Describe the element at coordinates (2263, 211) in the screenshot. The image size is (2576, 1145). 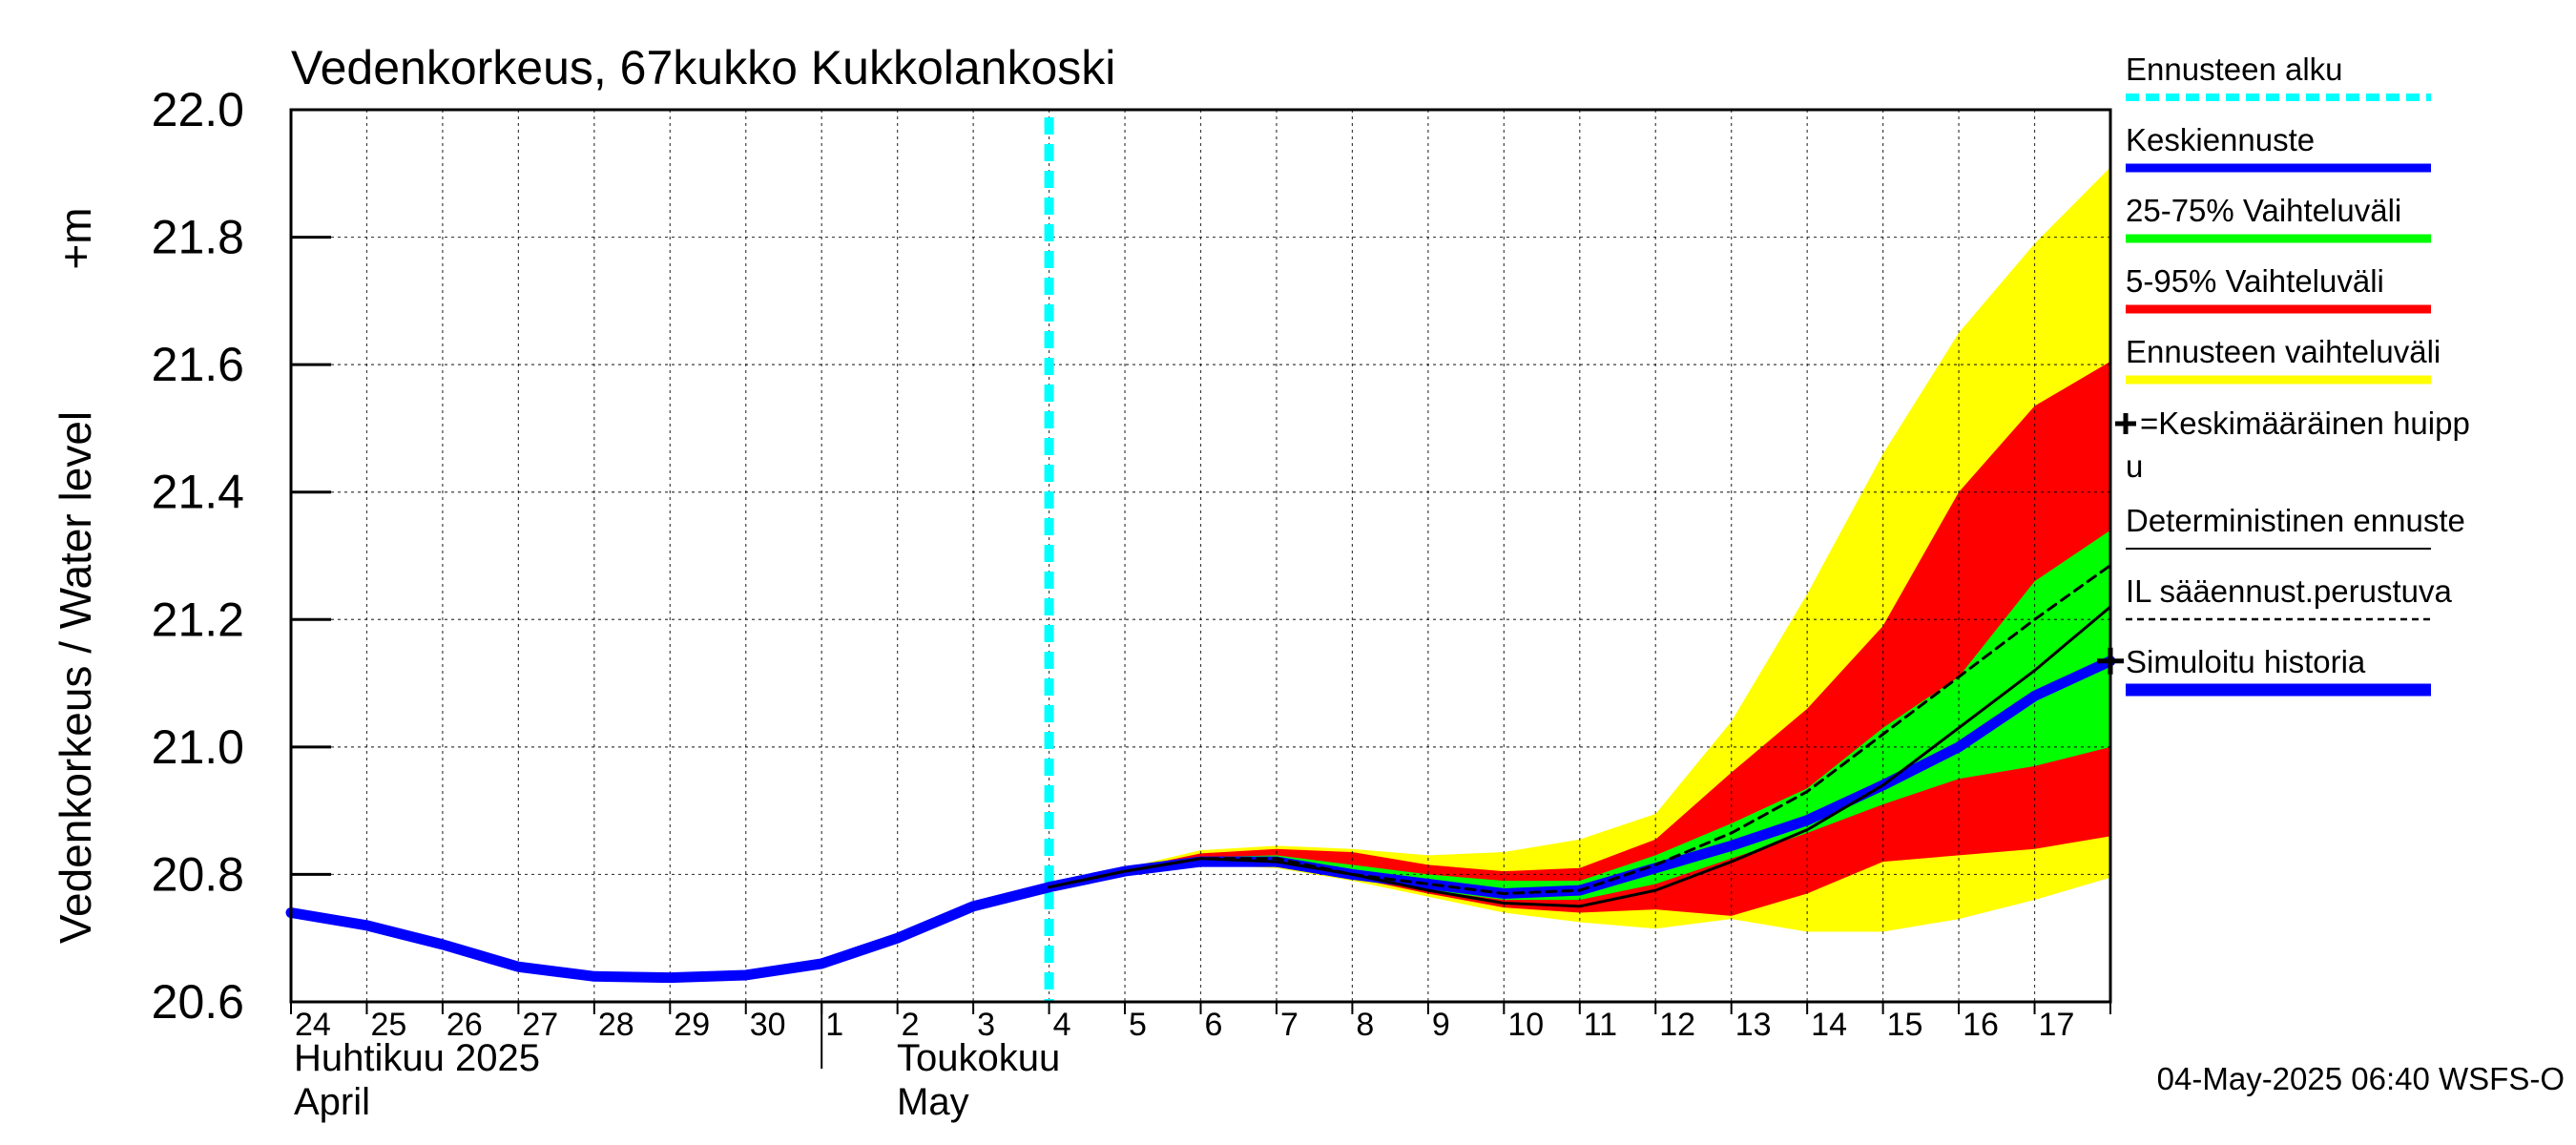
I see `legend-25-75-vaihteluvali-label: 25-75% Vaihteluväli` at that location.